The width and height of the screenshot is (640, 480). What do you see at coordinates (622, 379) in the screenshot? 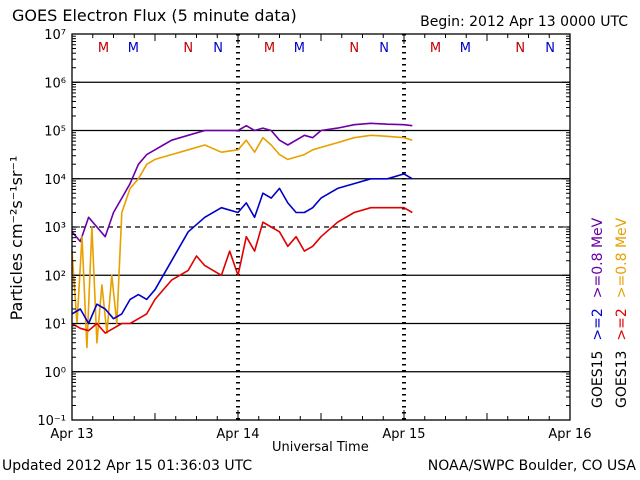
I see `legend-entry: GOES13` at bounding box center [622, 379].